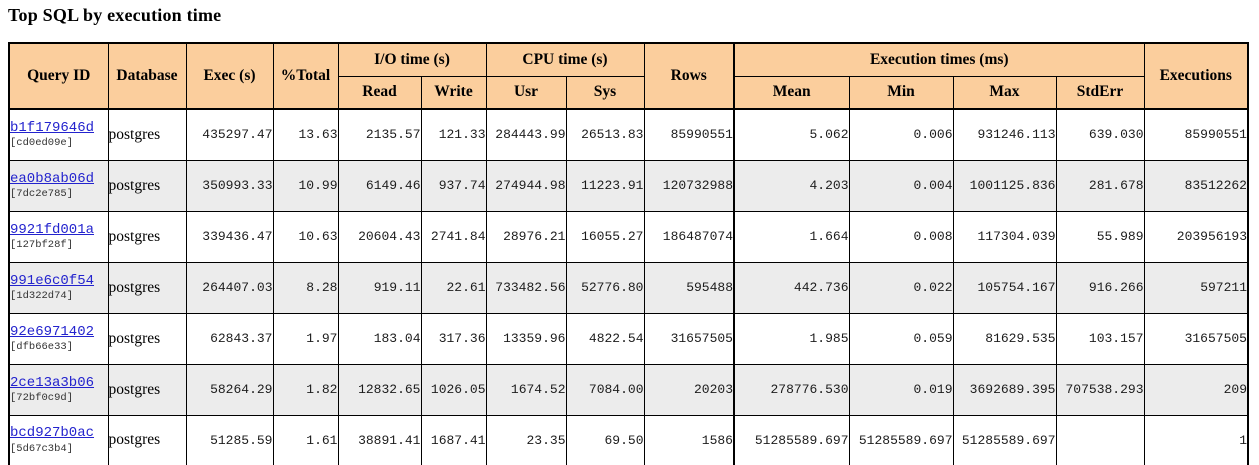 This screenshot has height=465, width=1259. What do you see at coordinates (689, 236) in the screenshot?
I see `rows-cell: 186487074` at bounding box center [689, 236].